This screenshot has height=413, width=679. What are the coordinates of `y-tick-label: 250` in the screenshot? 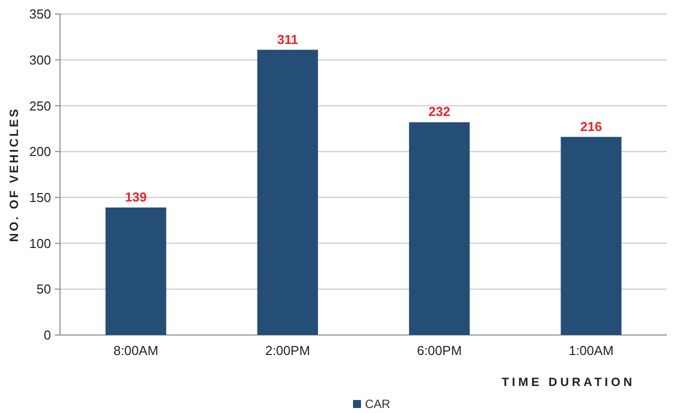 It's located at (40, 106).